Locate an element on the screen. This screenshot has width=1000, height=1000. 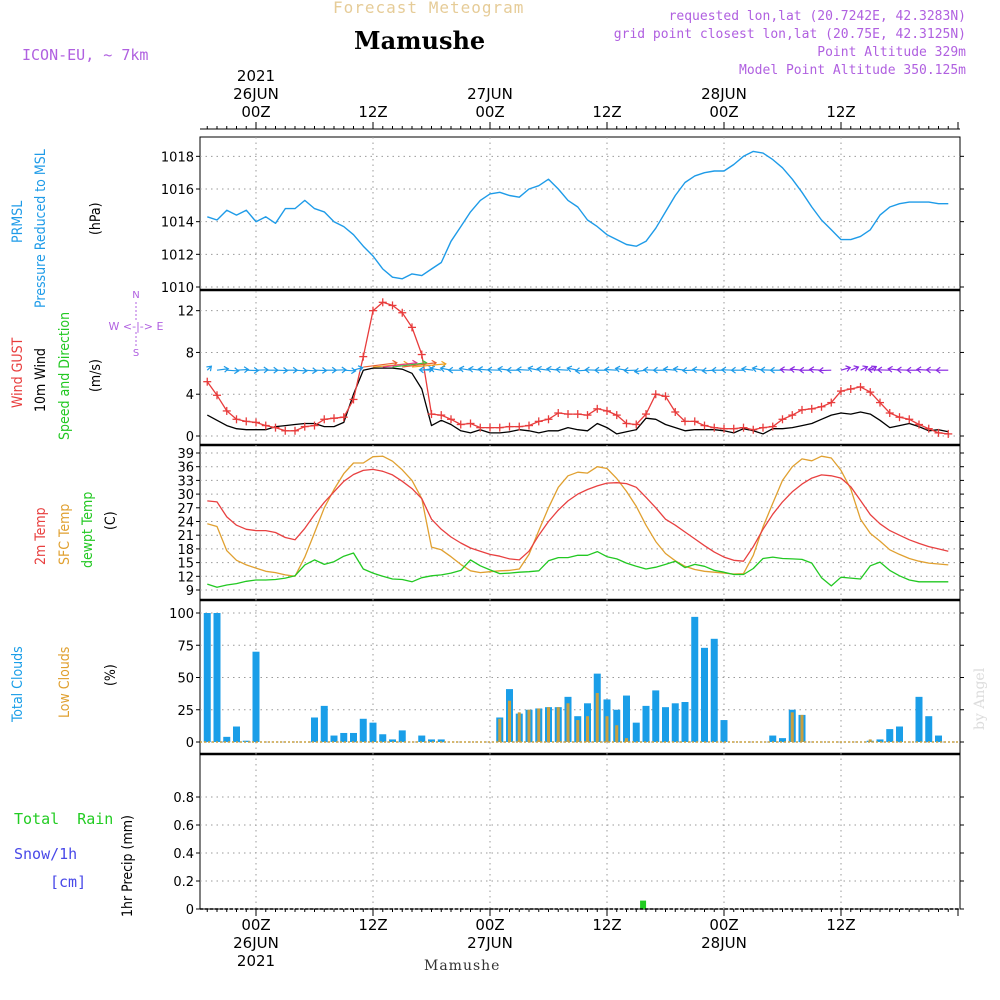
ytick-label-pressure: 1012 is located at coordinates (177, 255).